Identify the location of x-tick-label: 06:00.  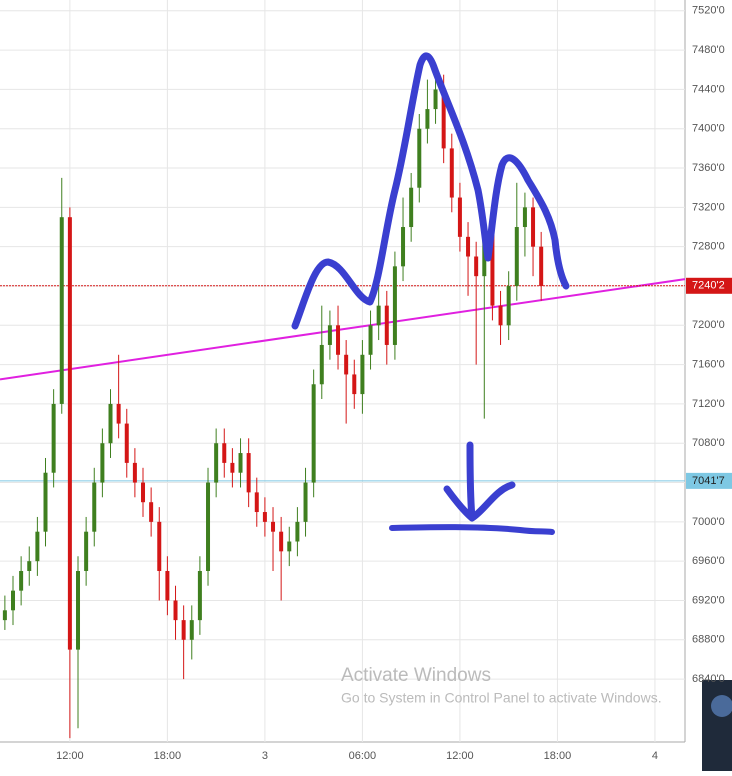
(363, 756).